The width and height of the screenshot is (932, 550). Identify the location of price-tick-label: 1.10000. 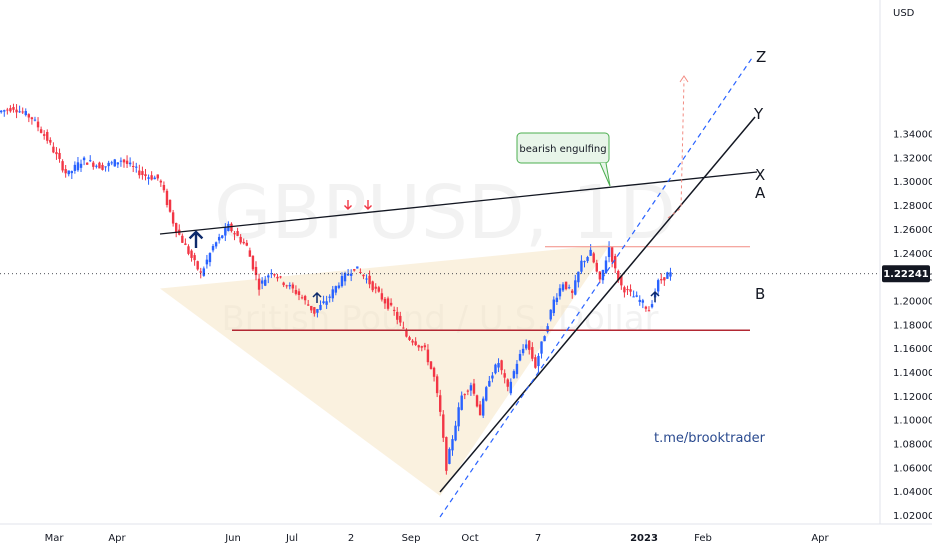
(912, 421).